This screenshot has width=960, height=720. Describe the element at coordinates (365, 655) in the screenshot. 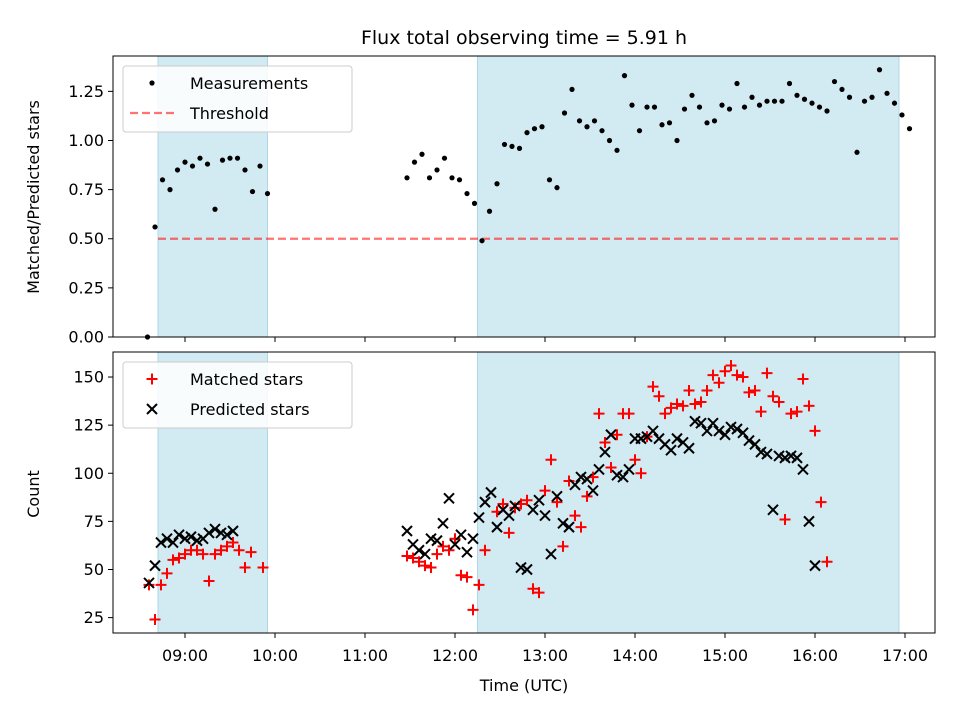

I see `x-tick-label: 11:00` at that location.